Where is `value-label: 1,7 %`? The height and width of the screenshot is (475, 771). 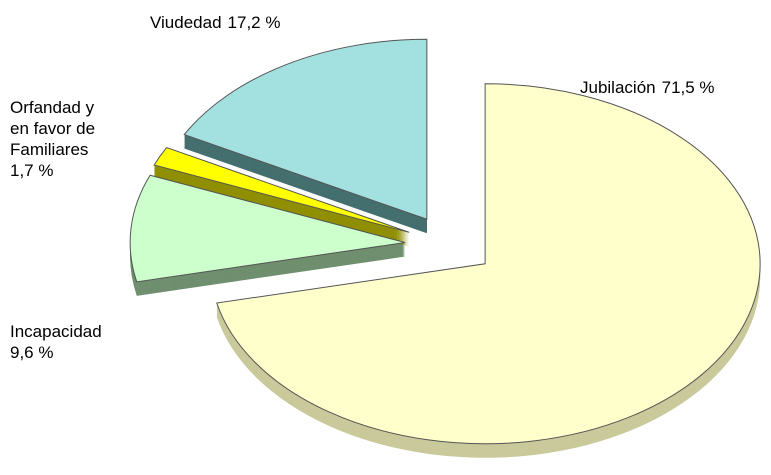 value-label: 1,7 % is located at coordinates (32, 170).